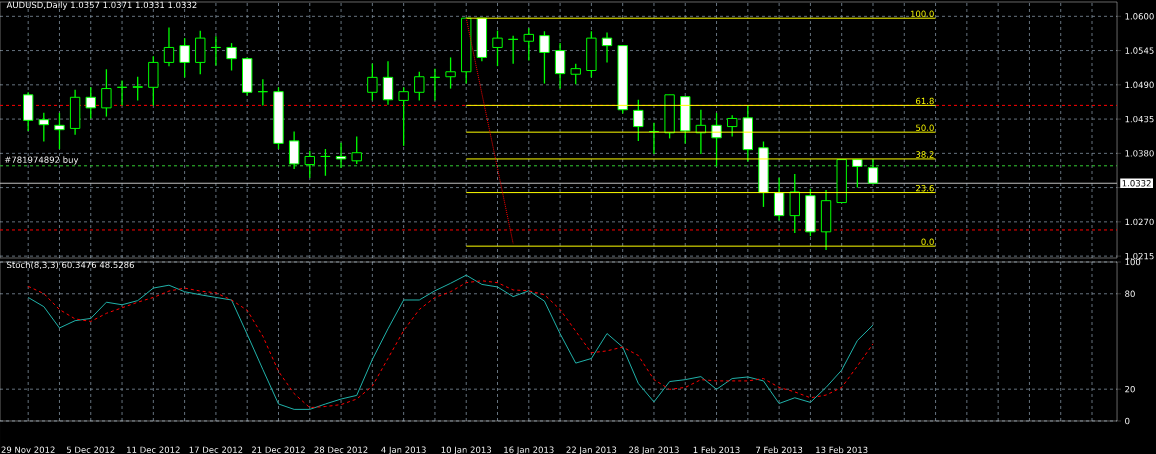  I want to click on x-tick-label: 11 Dec 2012, so click(153, 449).